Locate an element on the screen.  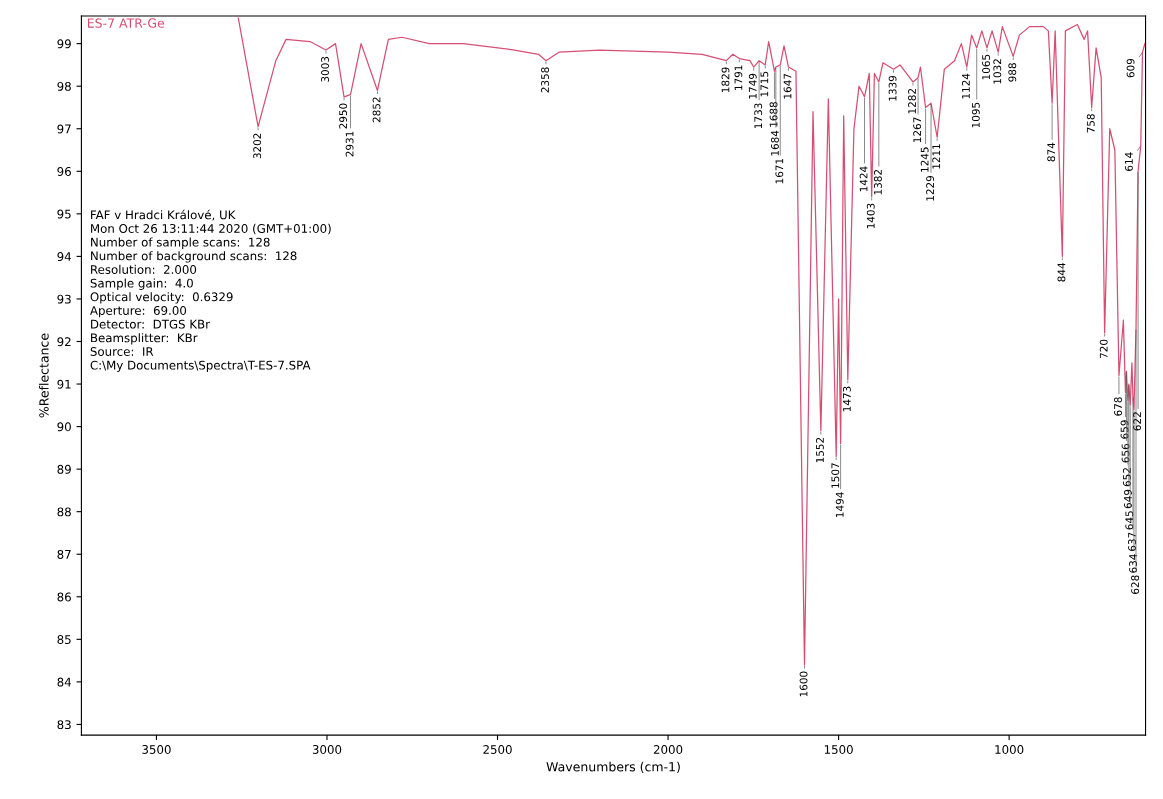
annotation: 1688 is located at coordinates (773, 114).